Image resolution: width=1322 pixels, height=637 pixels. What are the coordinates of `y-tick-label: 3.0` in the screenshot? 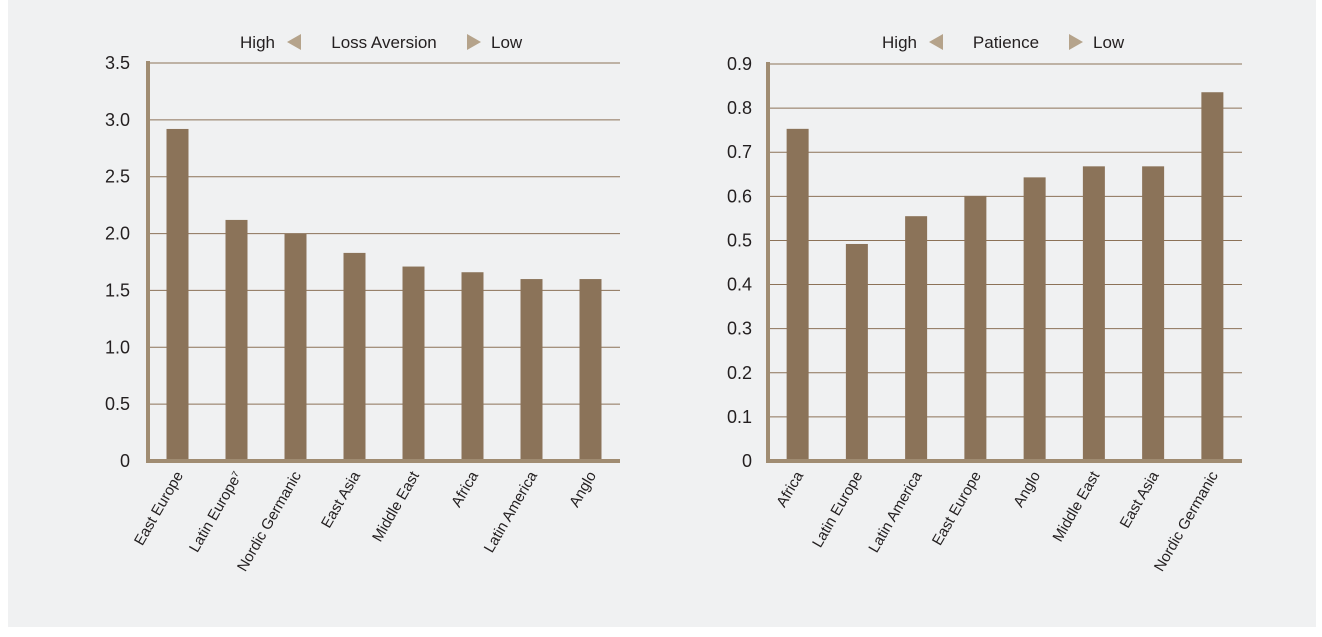 It's located at (117, 120).